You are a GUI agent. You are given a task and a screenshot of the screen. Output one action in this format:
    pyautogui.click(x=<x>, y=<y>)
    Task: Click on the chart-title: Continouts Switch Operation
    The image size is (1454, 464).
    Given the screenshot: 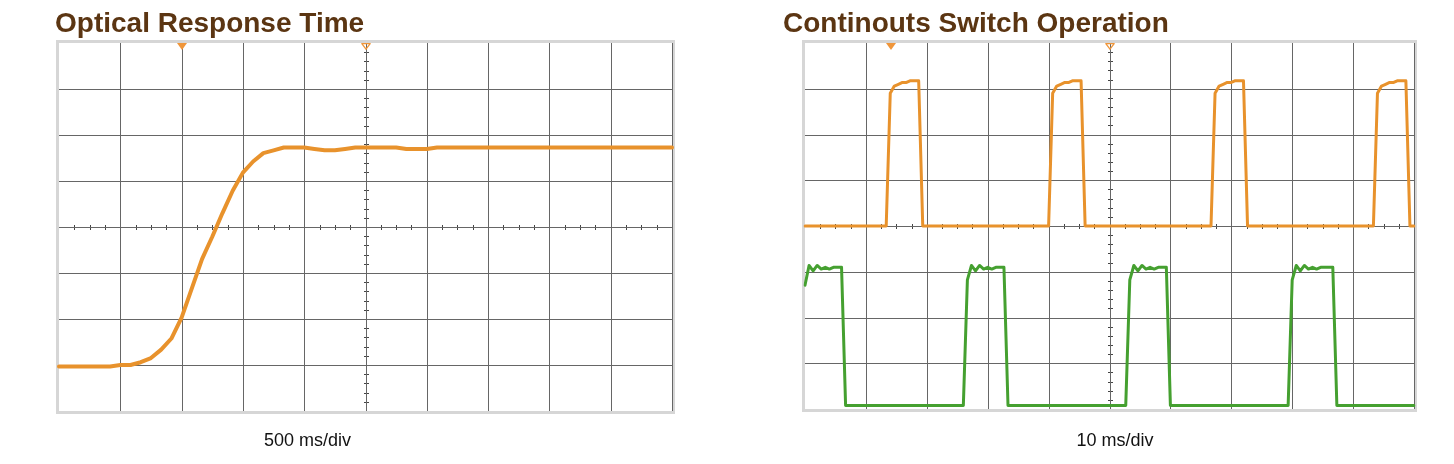 What is the action you would take?
    pyautogui.click(x=976, y=22)
    